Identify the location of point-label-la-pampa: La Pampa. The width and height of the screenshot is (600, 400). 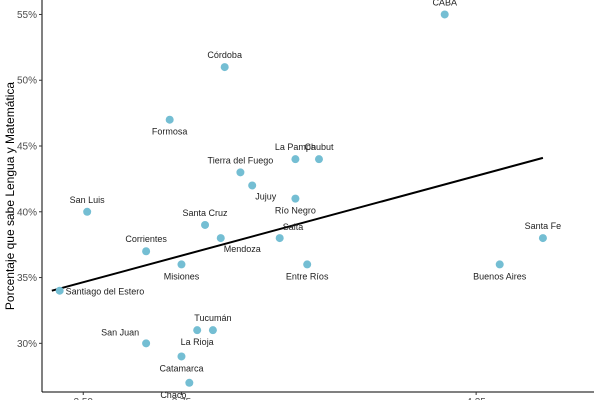
(295, 147).